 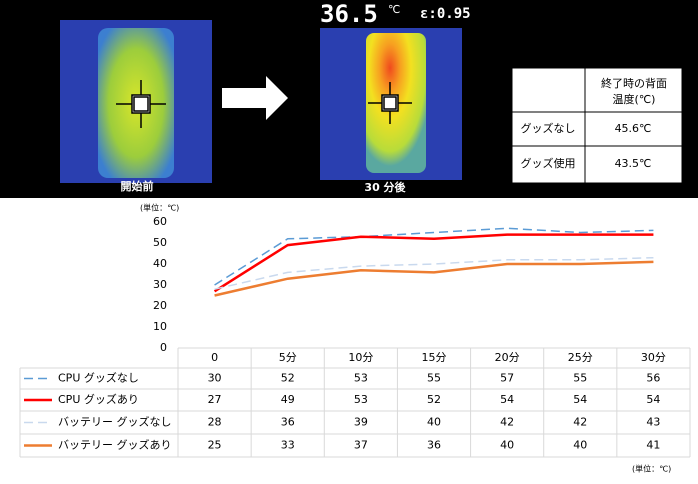 I want to click on y-tick-label: 0, so click(x=163, y=347).